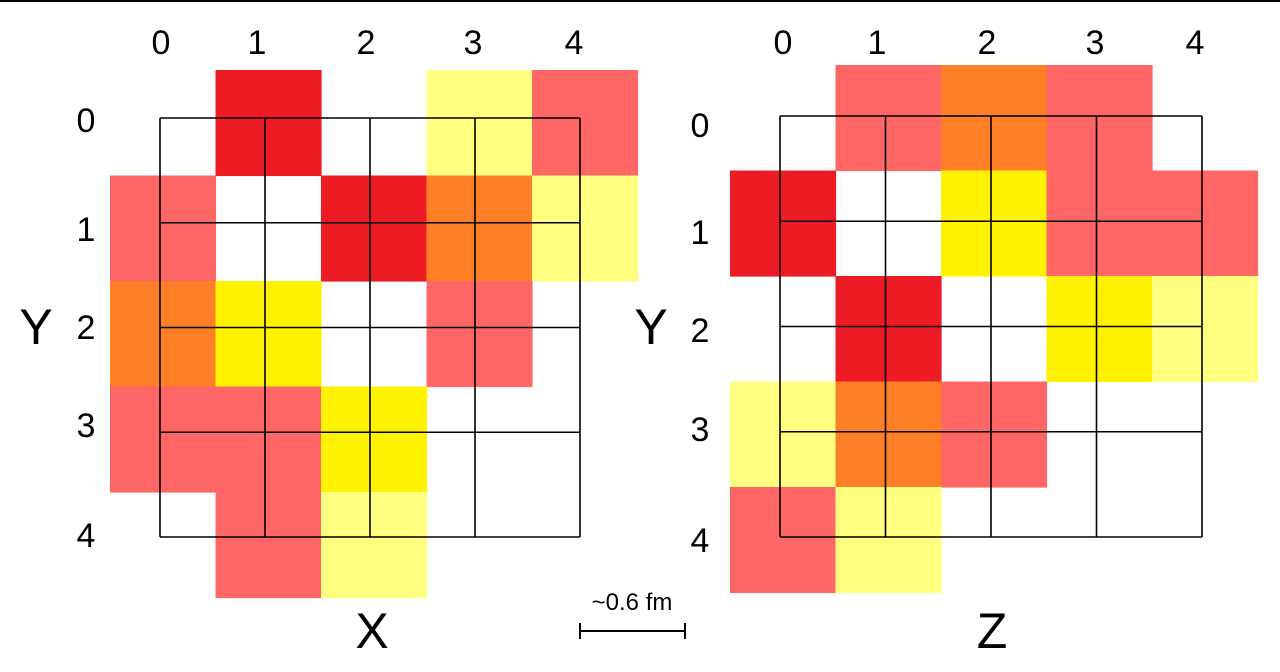 This screenshot has height=672, width=1280. I want to click on left-x-axis-label: X, so click(371, 631).